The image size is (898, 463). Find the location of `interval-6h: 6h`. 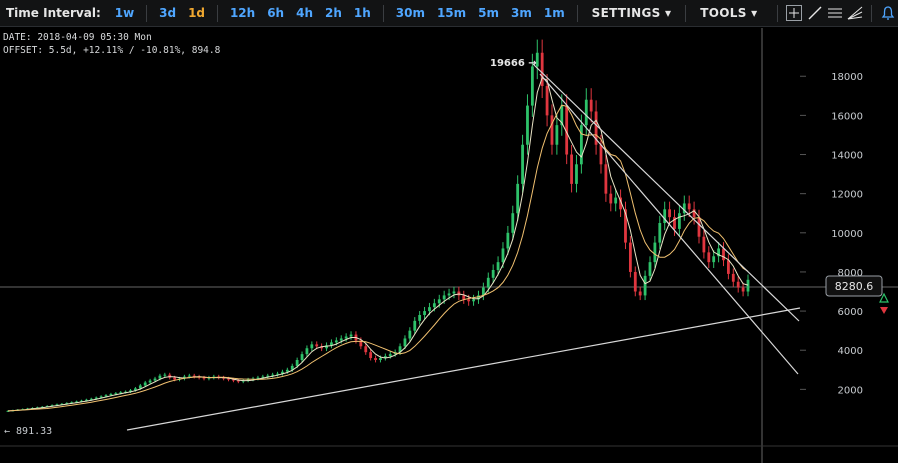

interval-6h: 6h is located at coordinates (276, 13).